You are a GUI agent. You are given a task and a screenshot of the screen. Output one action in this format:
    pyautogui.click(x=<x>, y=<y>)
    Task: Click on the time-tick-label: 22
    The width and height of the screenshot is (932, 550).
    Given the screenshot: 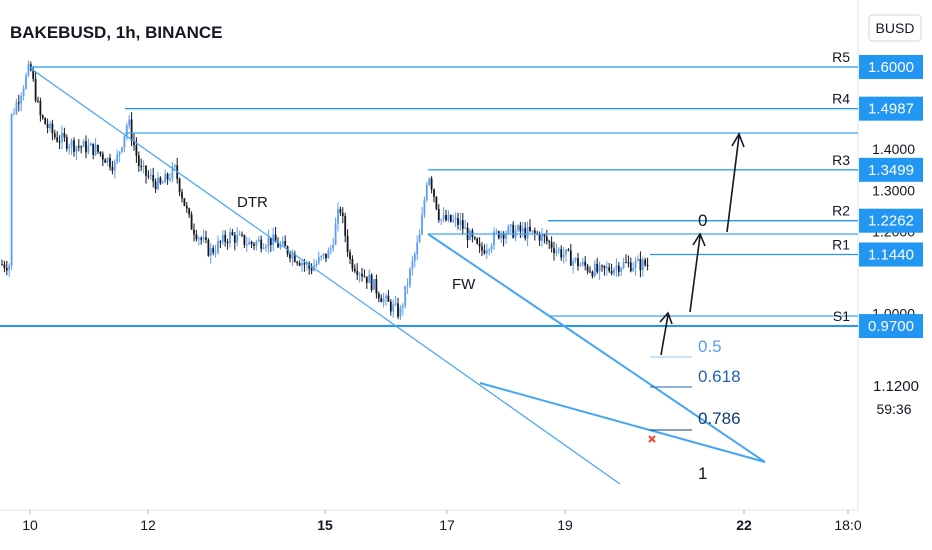 What is the action you would take?
    pyautogui.click(x=744, y=525)
    